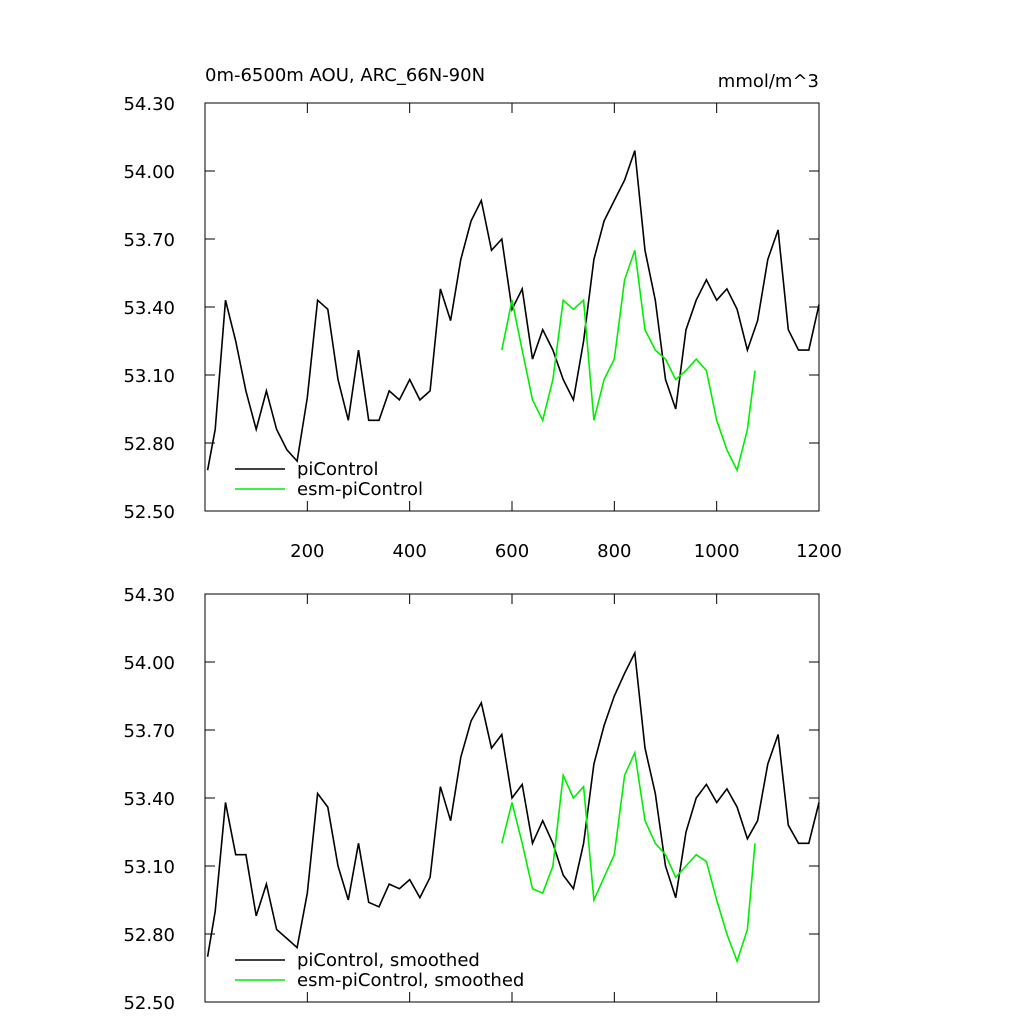  I want to click on x-tick-label: 200, so click(307, 551).